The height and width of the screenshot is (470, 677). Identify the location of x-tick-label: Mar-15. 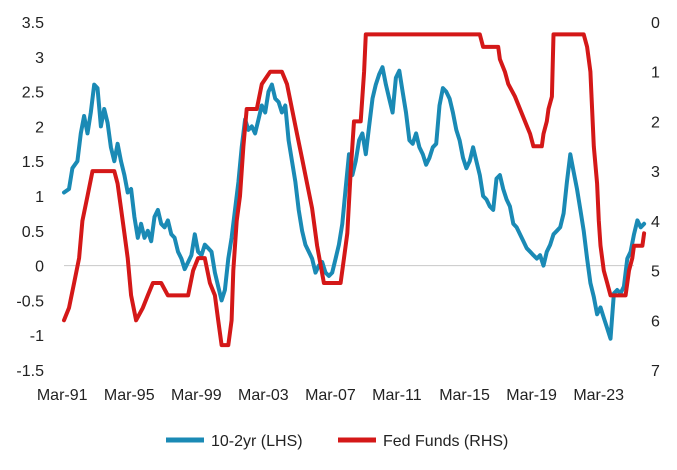
(464, 395).